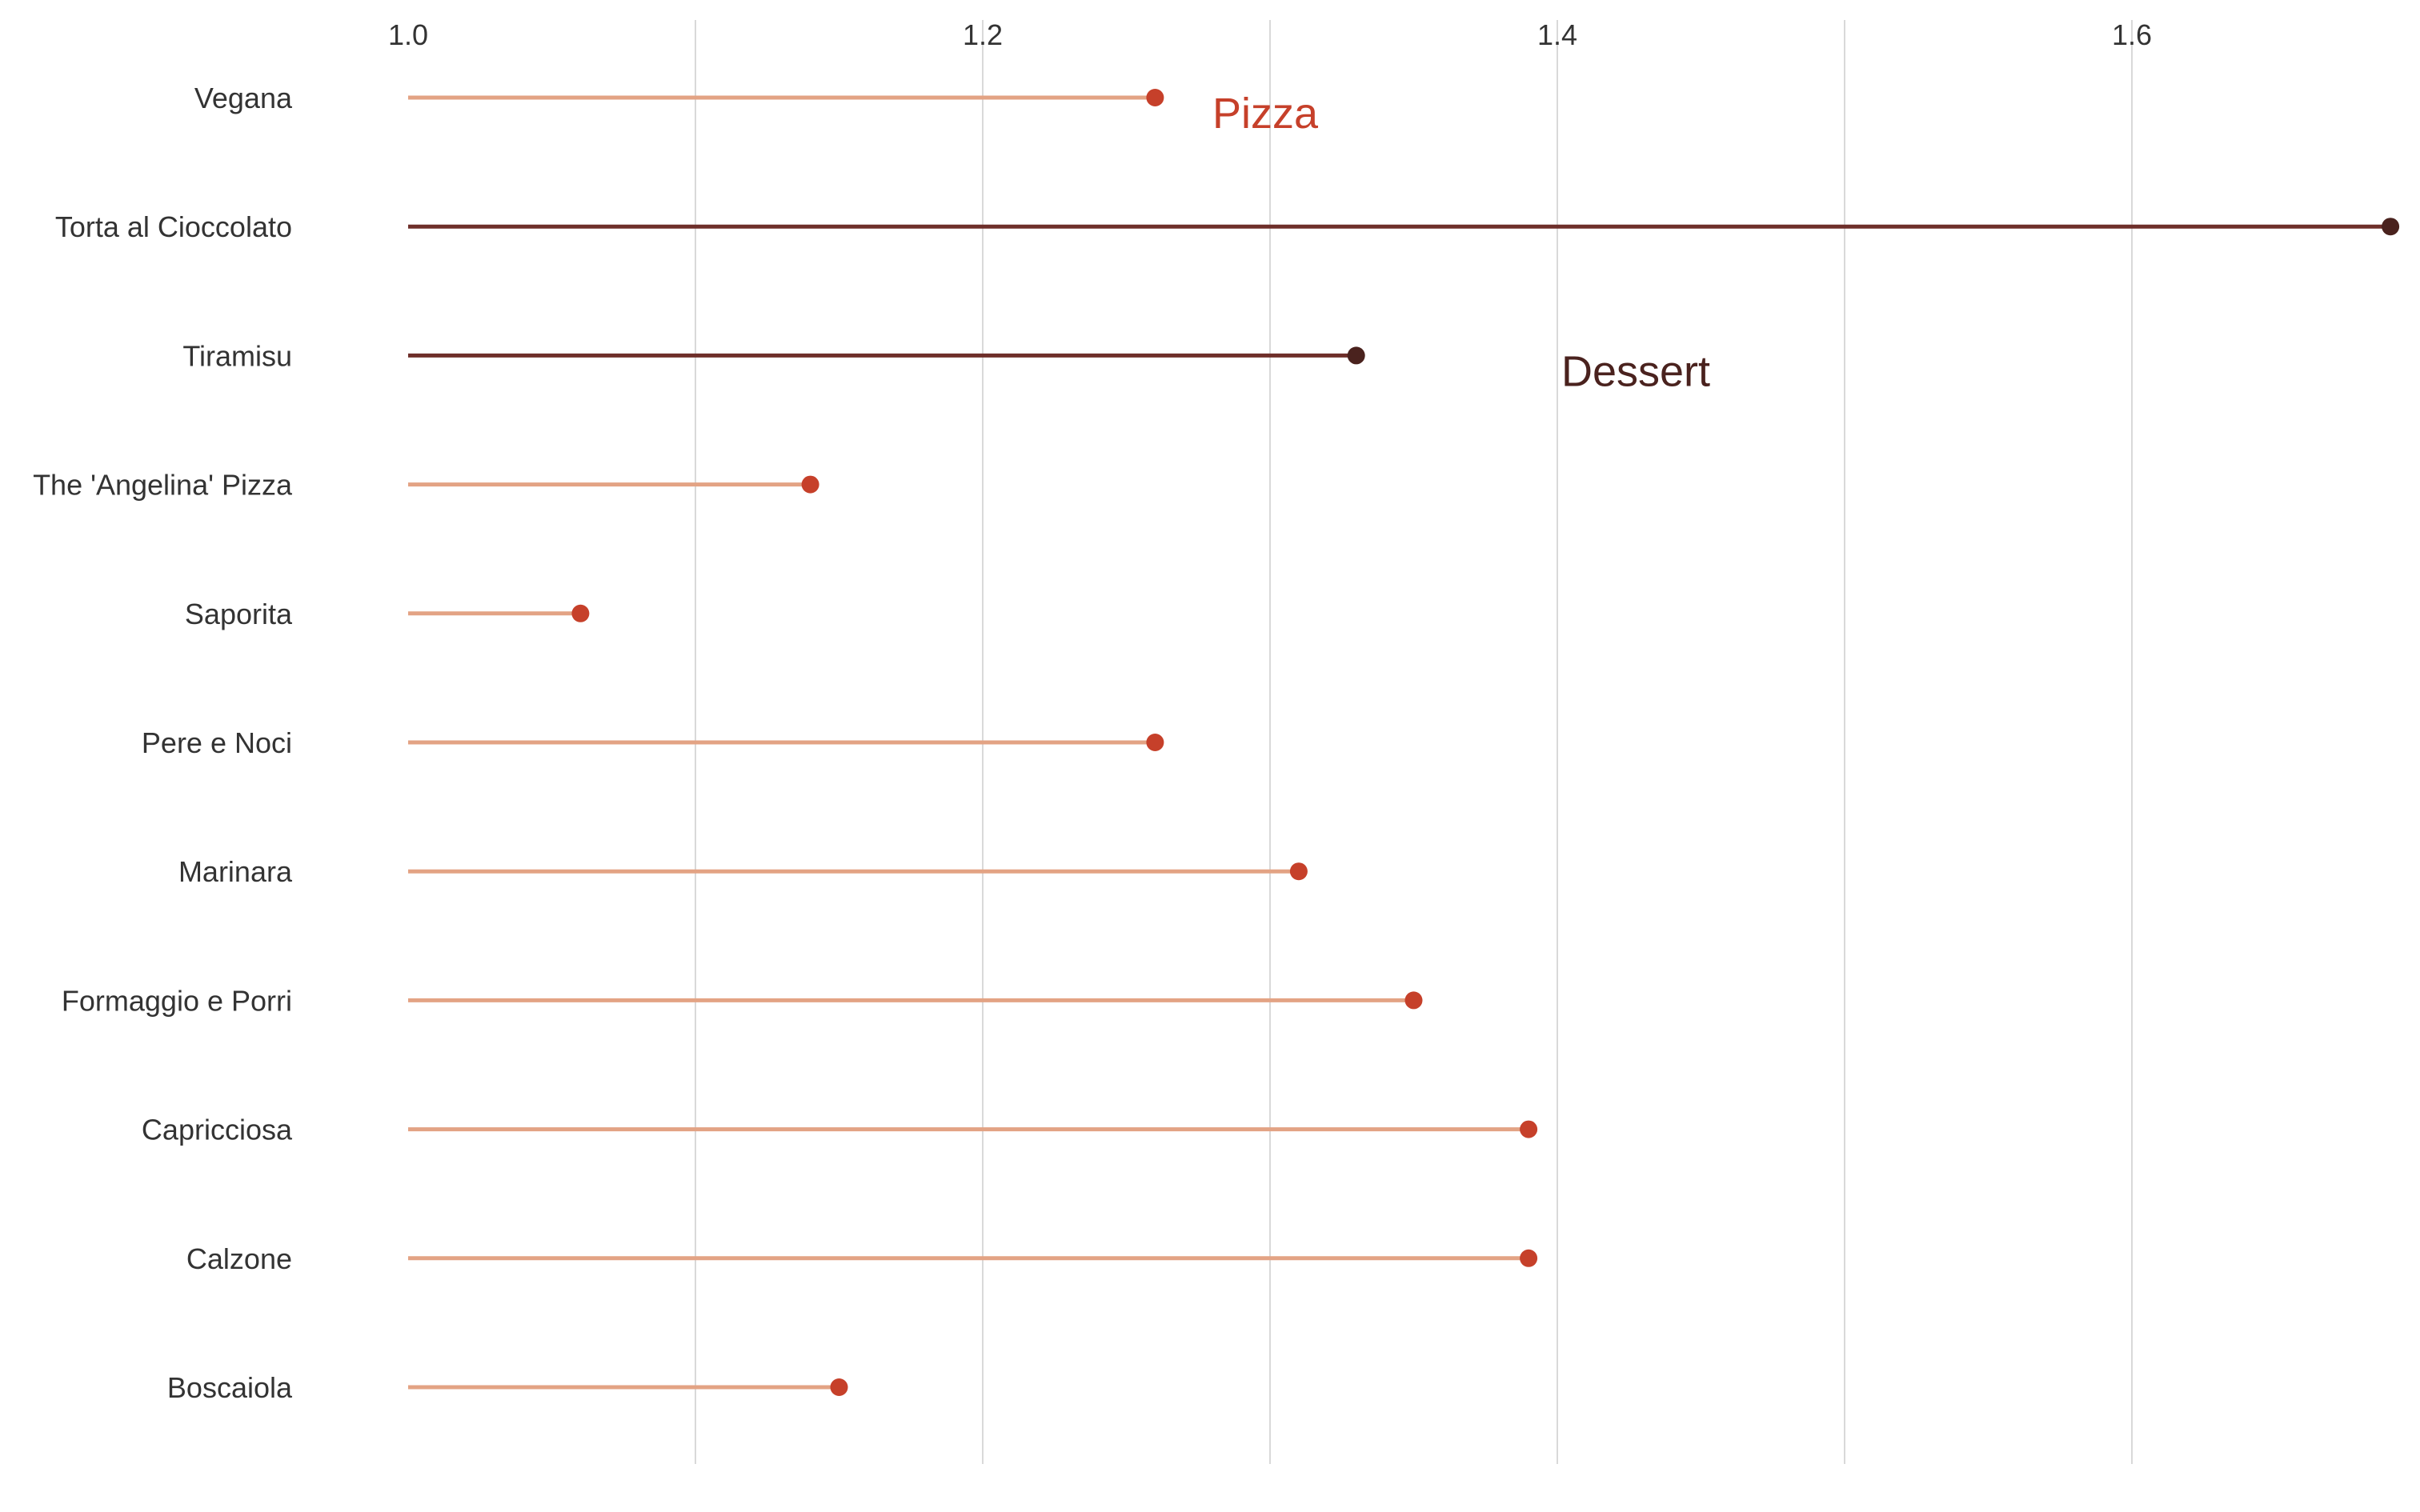  What do you see at coordinates (243, 98) in the screenshot?
I see `category-label: Vegana` at bounding box center [243, 98].